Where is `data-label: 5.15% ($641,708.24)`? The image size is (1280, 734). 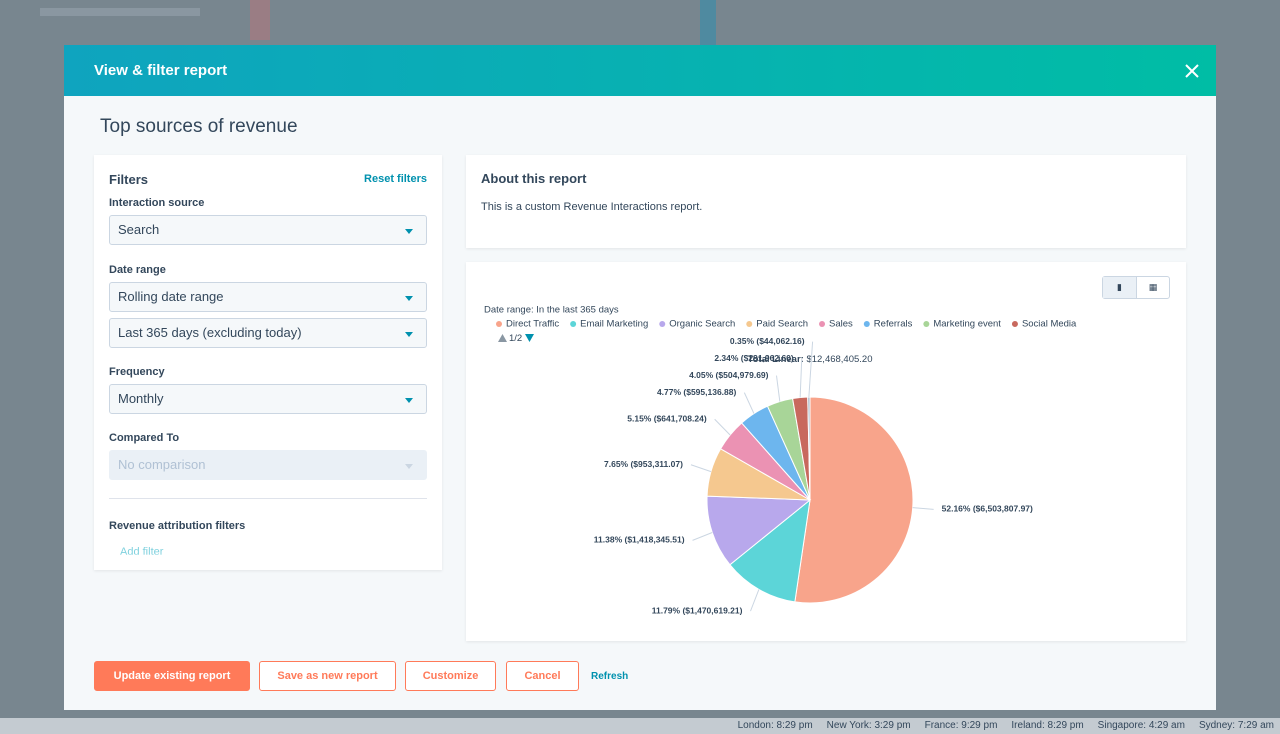
data-label: 5.15% ($641,708.24) is located at coordinates (667, 419).